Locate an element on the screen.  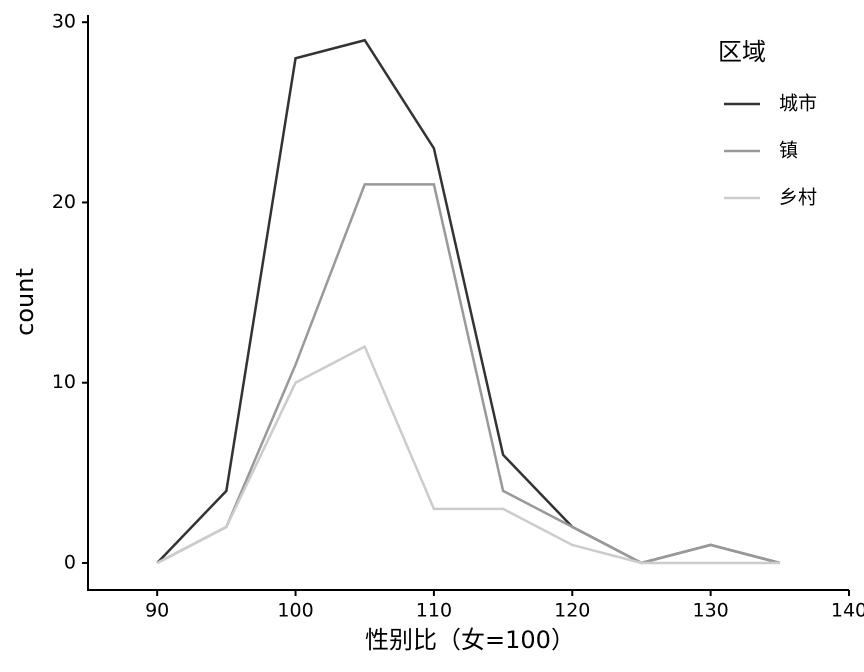
x-tick-label: 110 is located at coordinates (434, 611).